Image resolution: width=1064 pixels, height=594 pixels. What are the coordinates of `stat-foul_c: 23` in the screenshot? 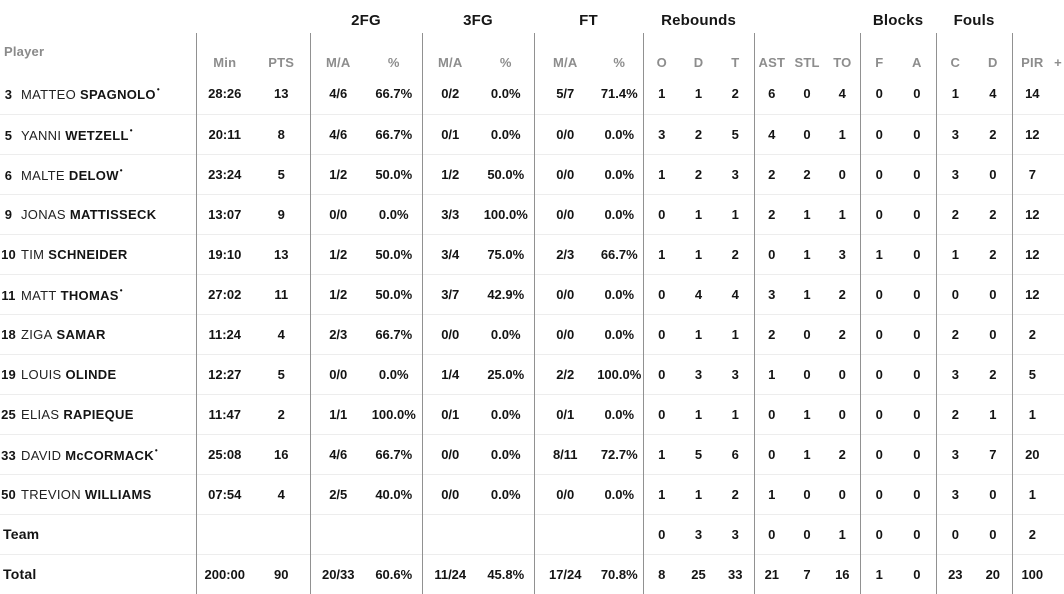 It's located at (955, 573).